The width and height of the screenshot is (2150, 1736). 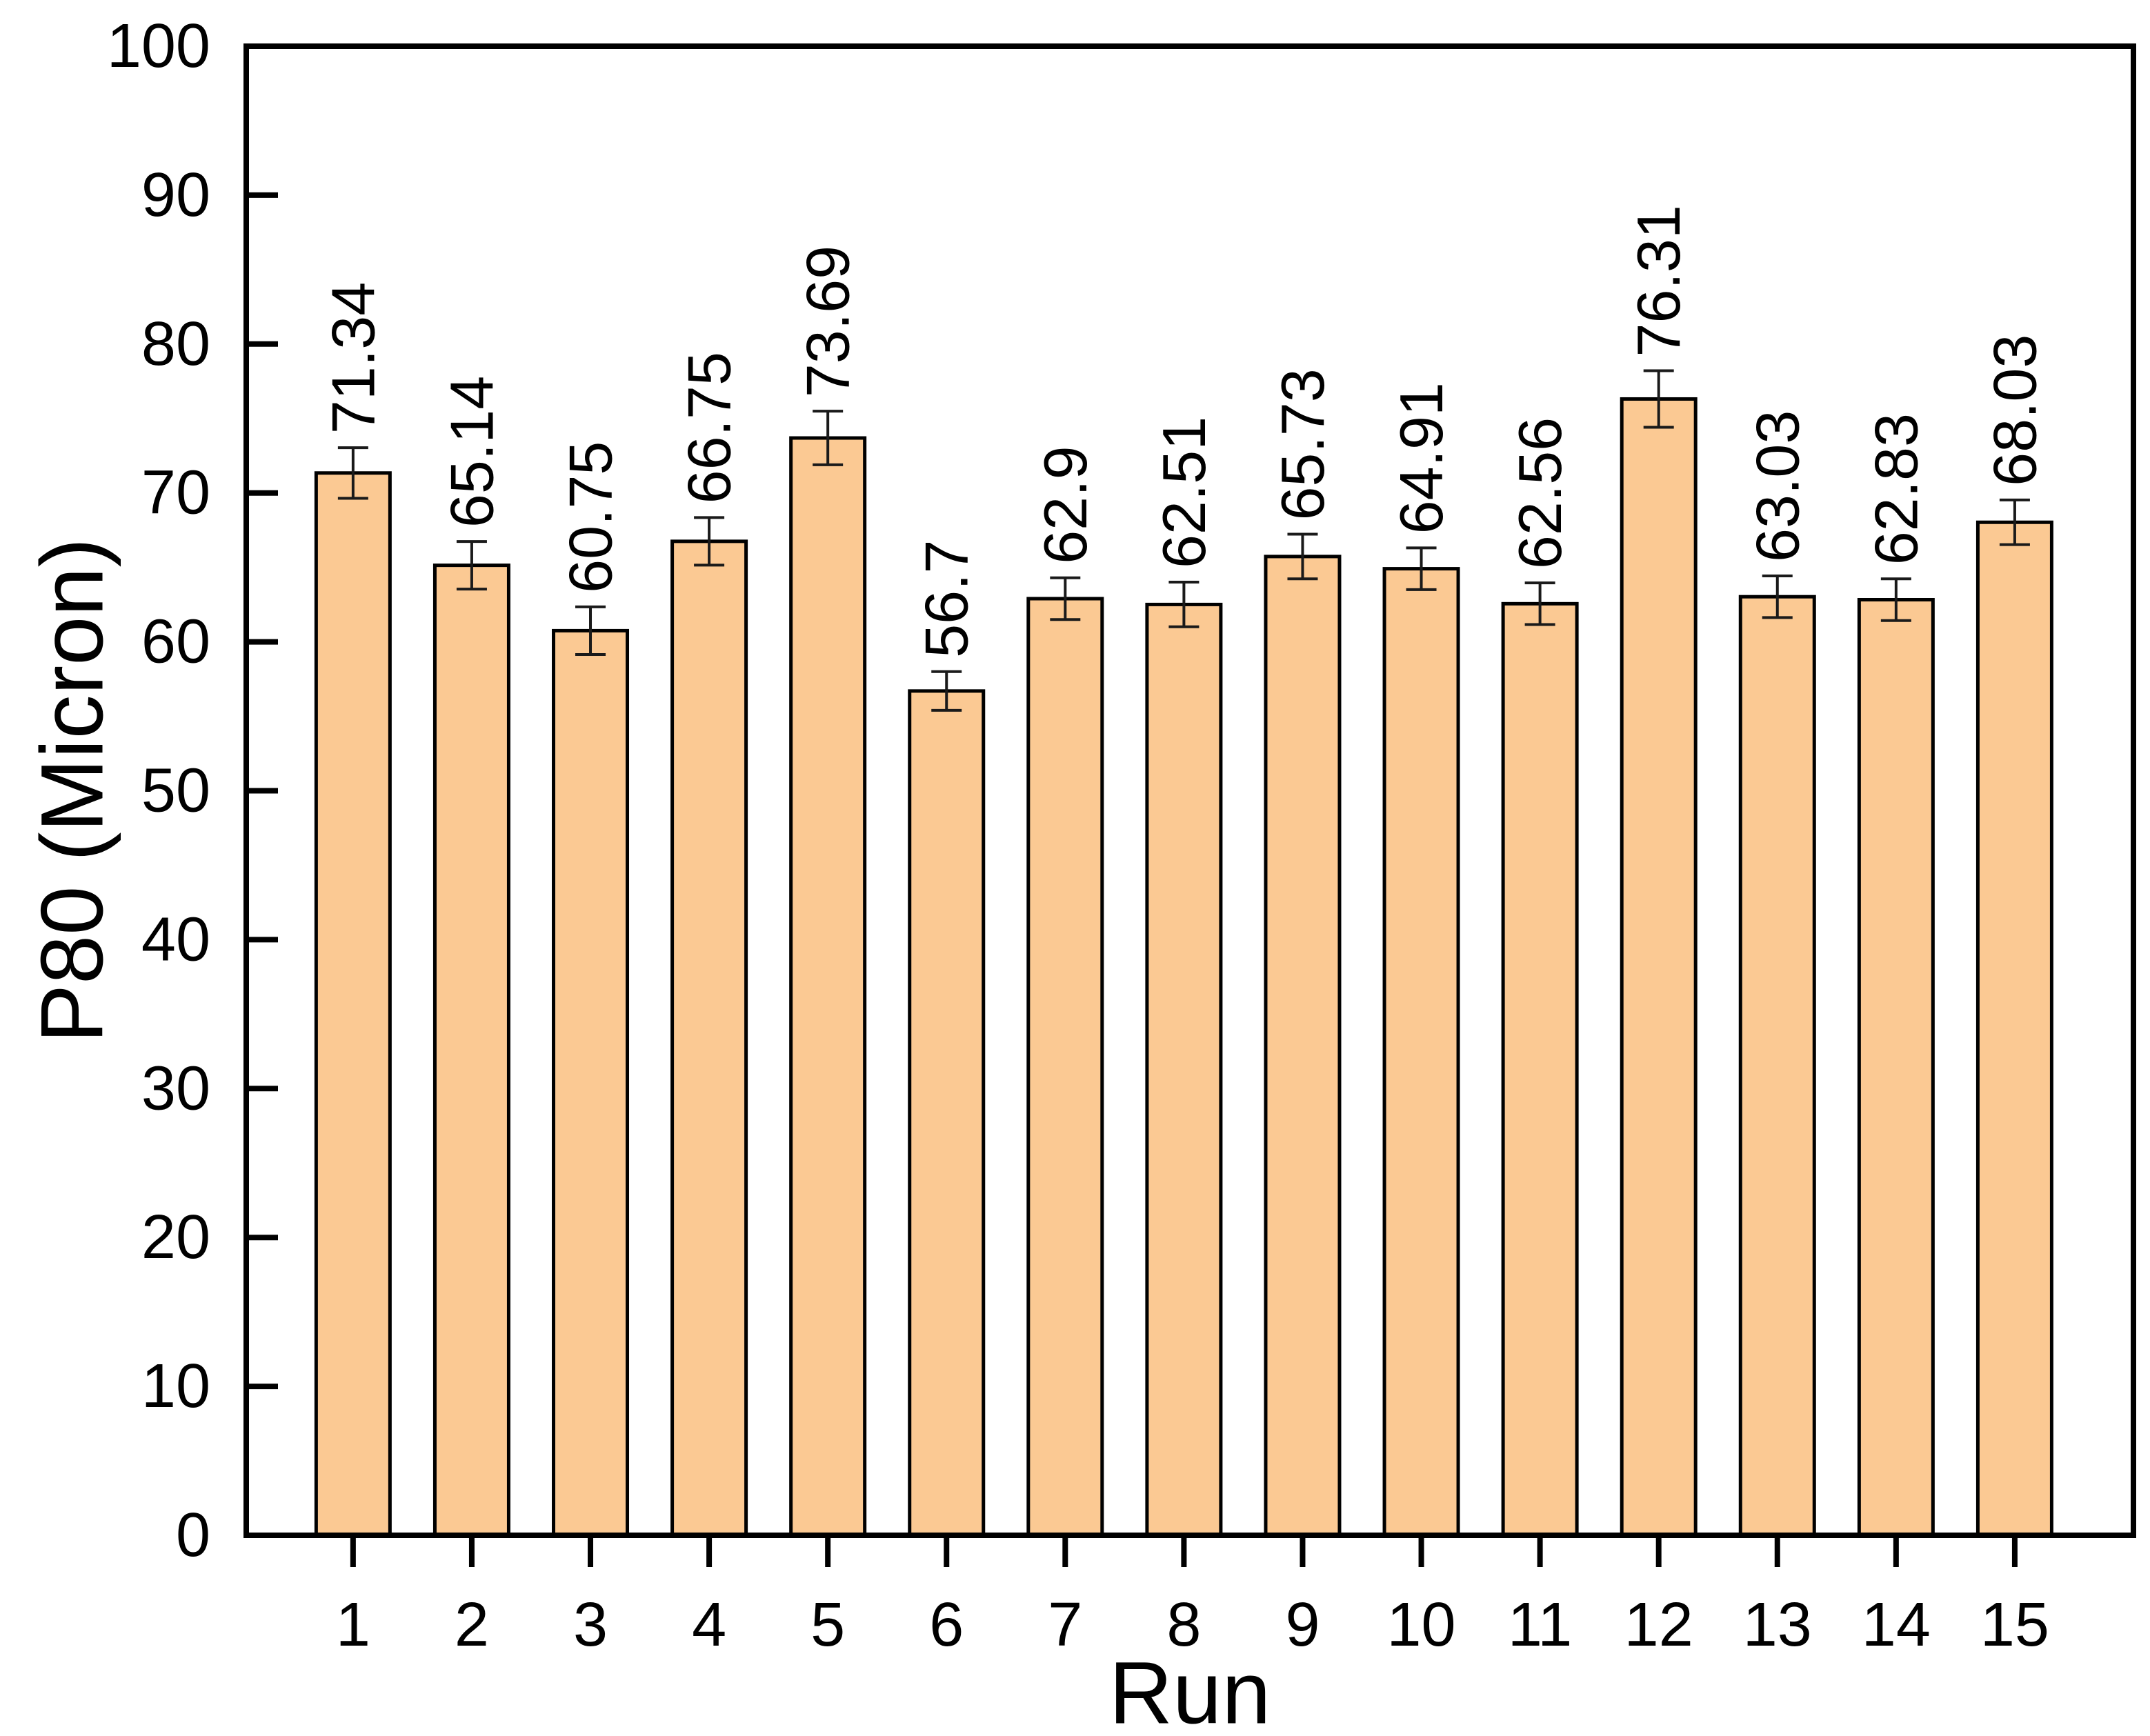 I want to click on x-tick-label: 15, so click(x=2014, y=1624).